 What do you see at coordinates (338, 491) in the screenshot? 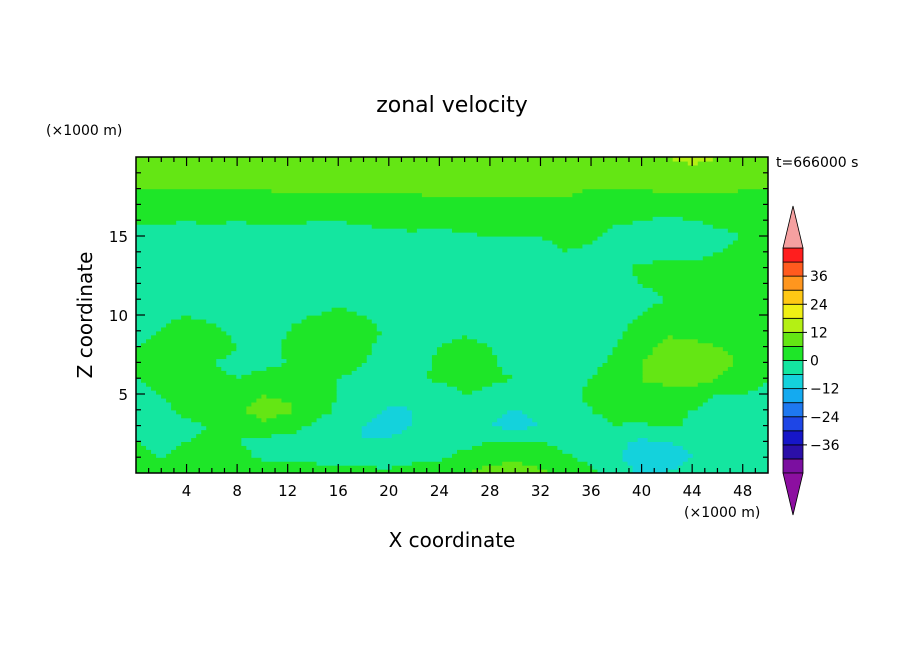
I see `x-tick-label: 16` at bounding box center [338, 491].